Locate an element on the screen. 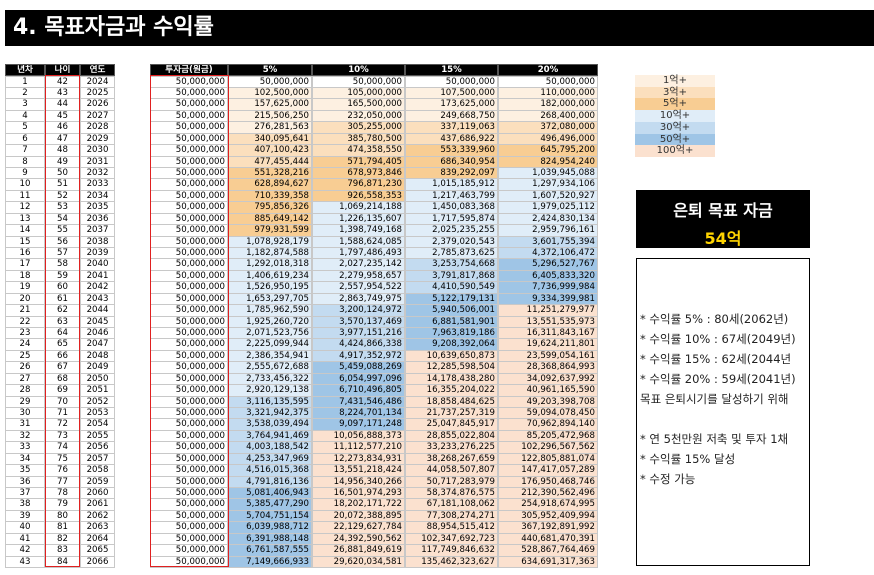 This screenshot has height=575, width=874. title-bar: 4. 목표자금과 수익률 is located at coordinates (439, 28).